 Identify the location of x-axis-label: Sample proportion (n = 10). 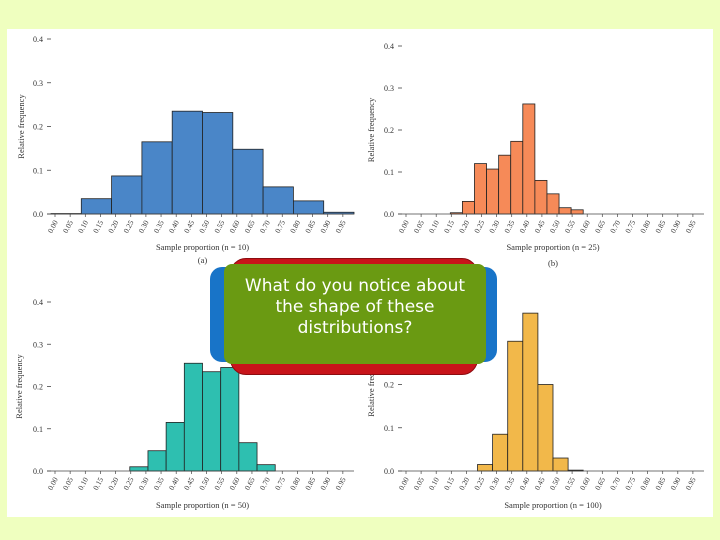
(202, 247).